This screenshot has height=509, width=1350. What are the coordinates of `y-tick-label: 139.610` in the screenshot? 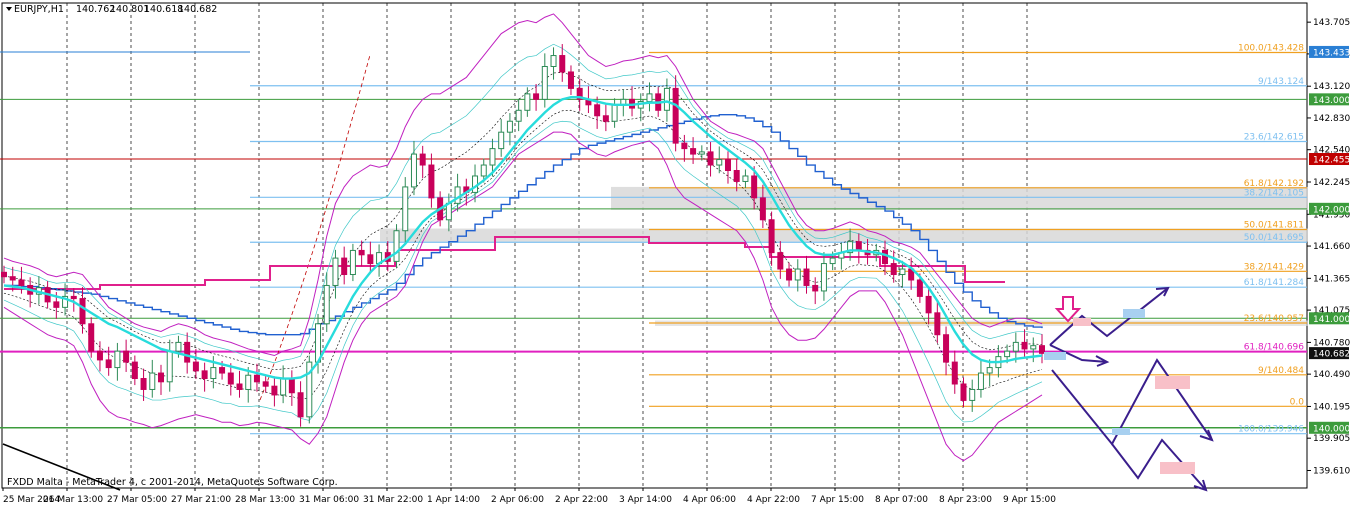 It's located at (1331, 471).